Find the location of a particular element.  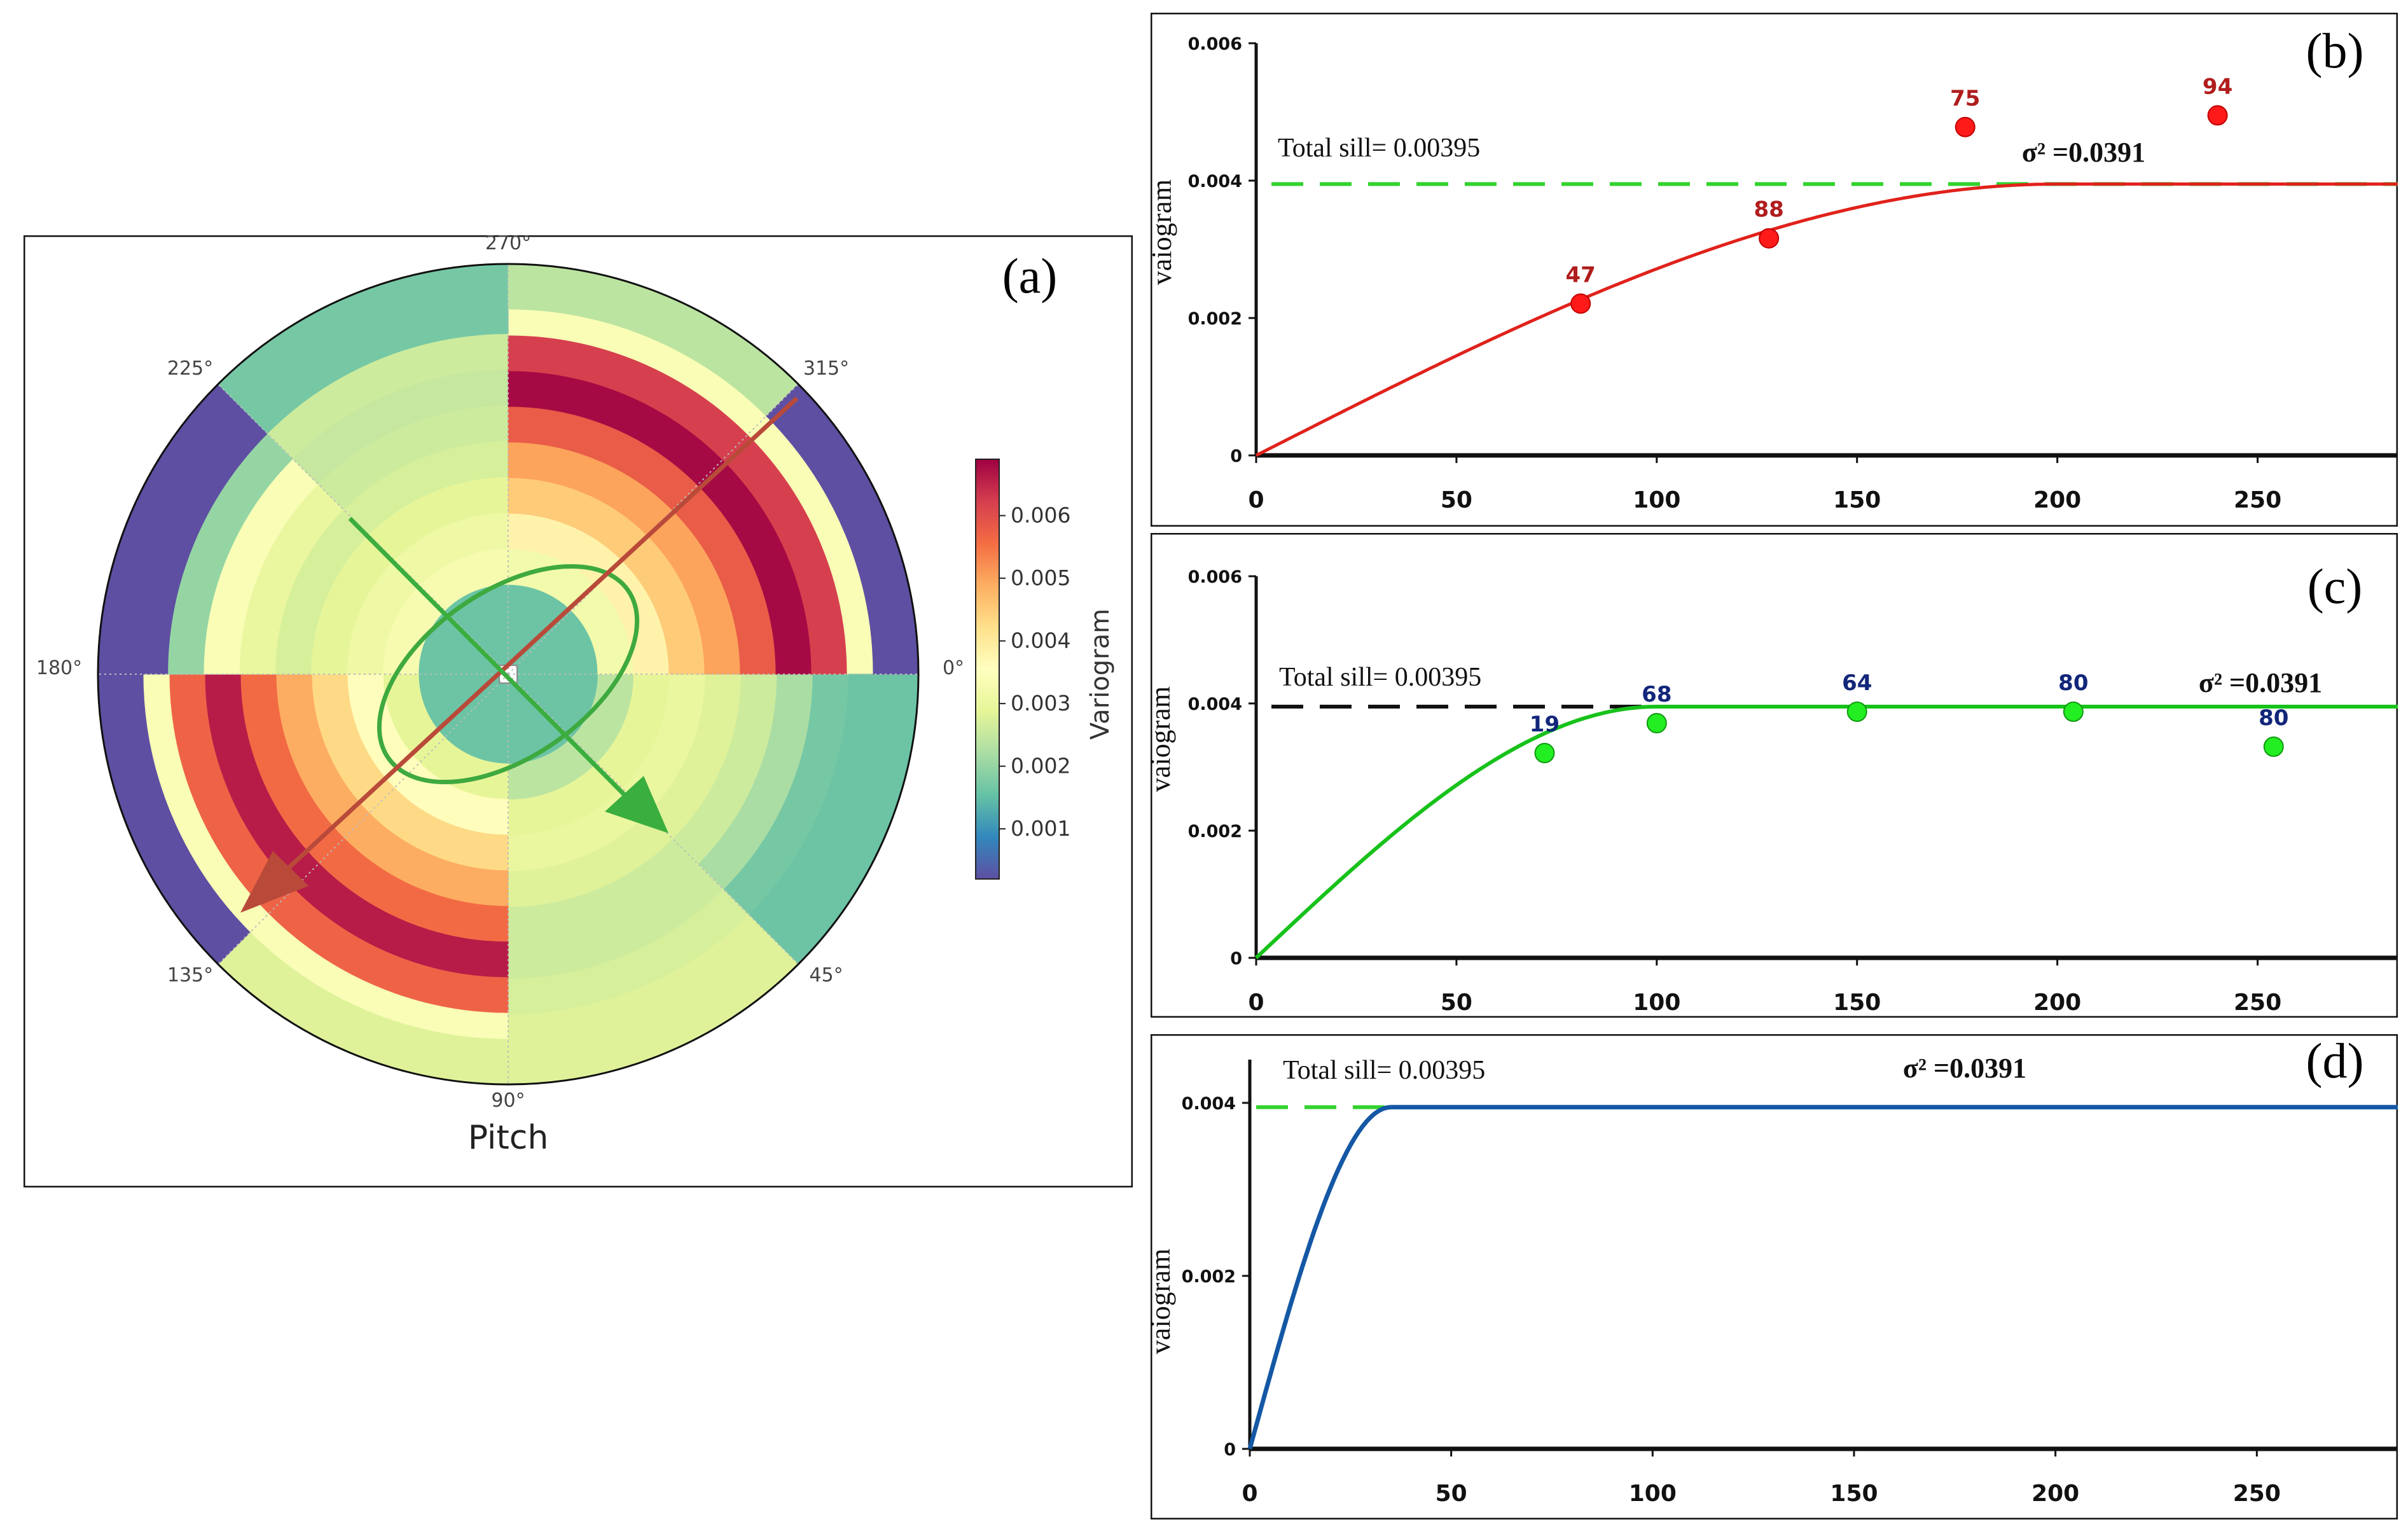

data-point-label-0: 19 is located at coordinates (1545, 724).